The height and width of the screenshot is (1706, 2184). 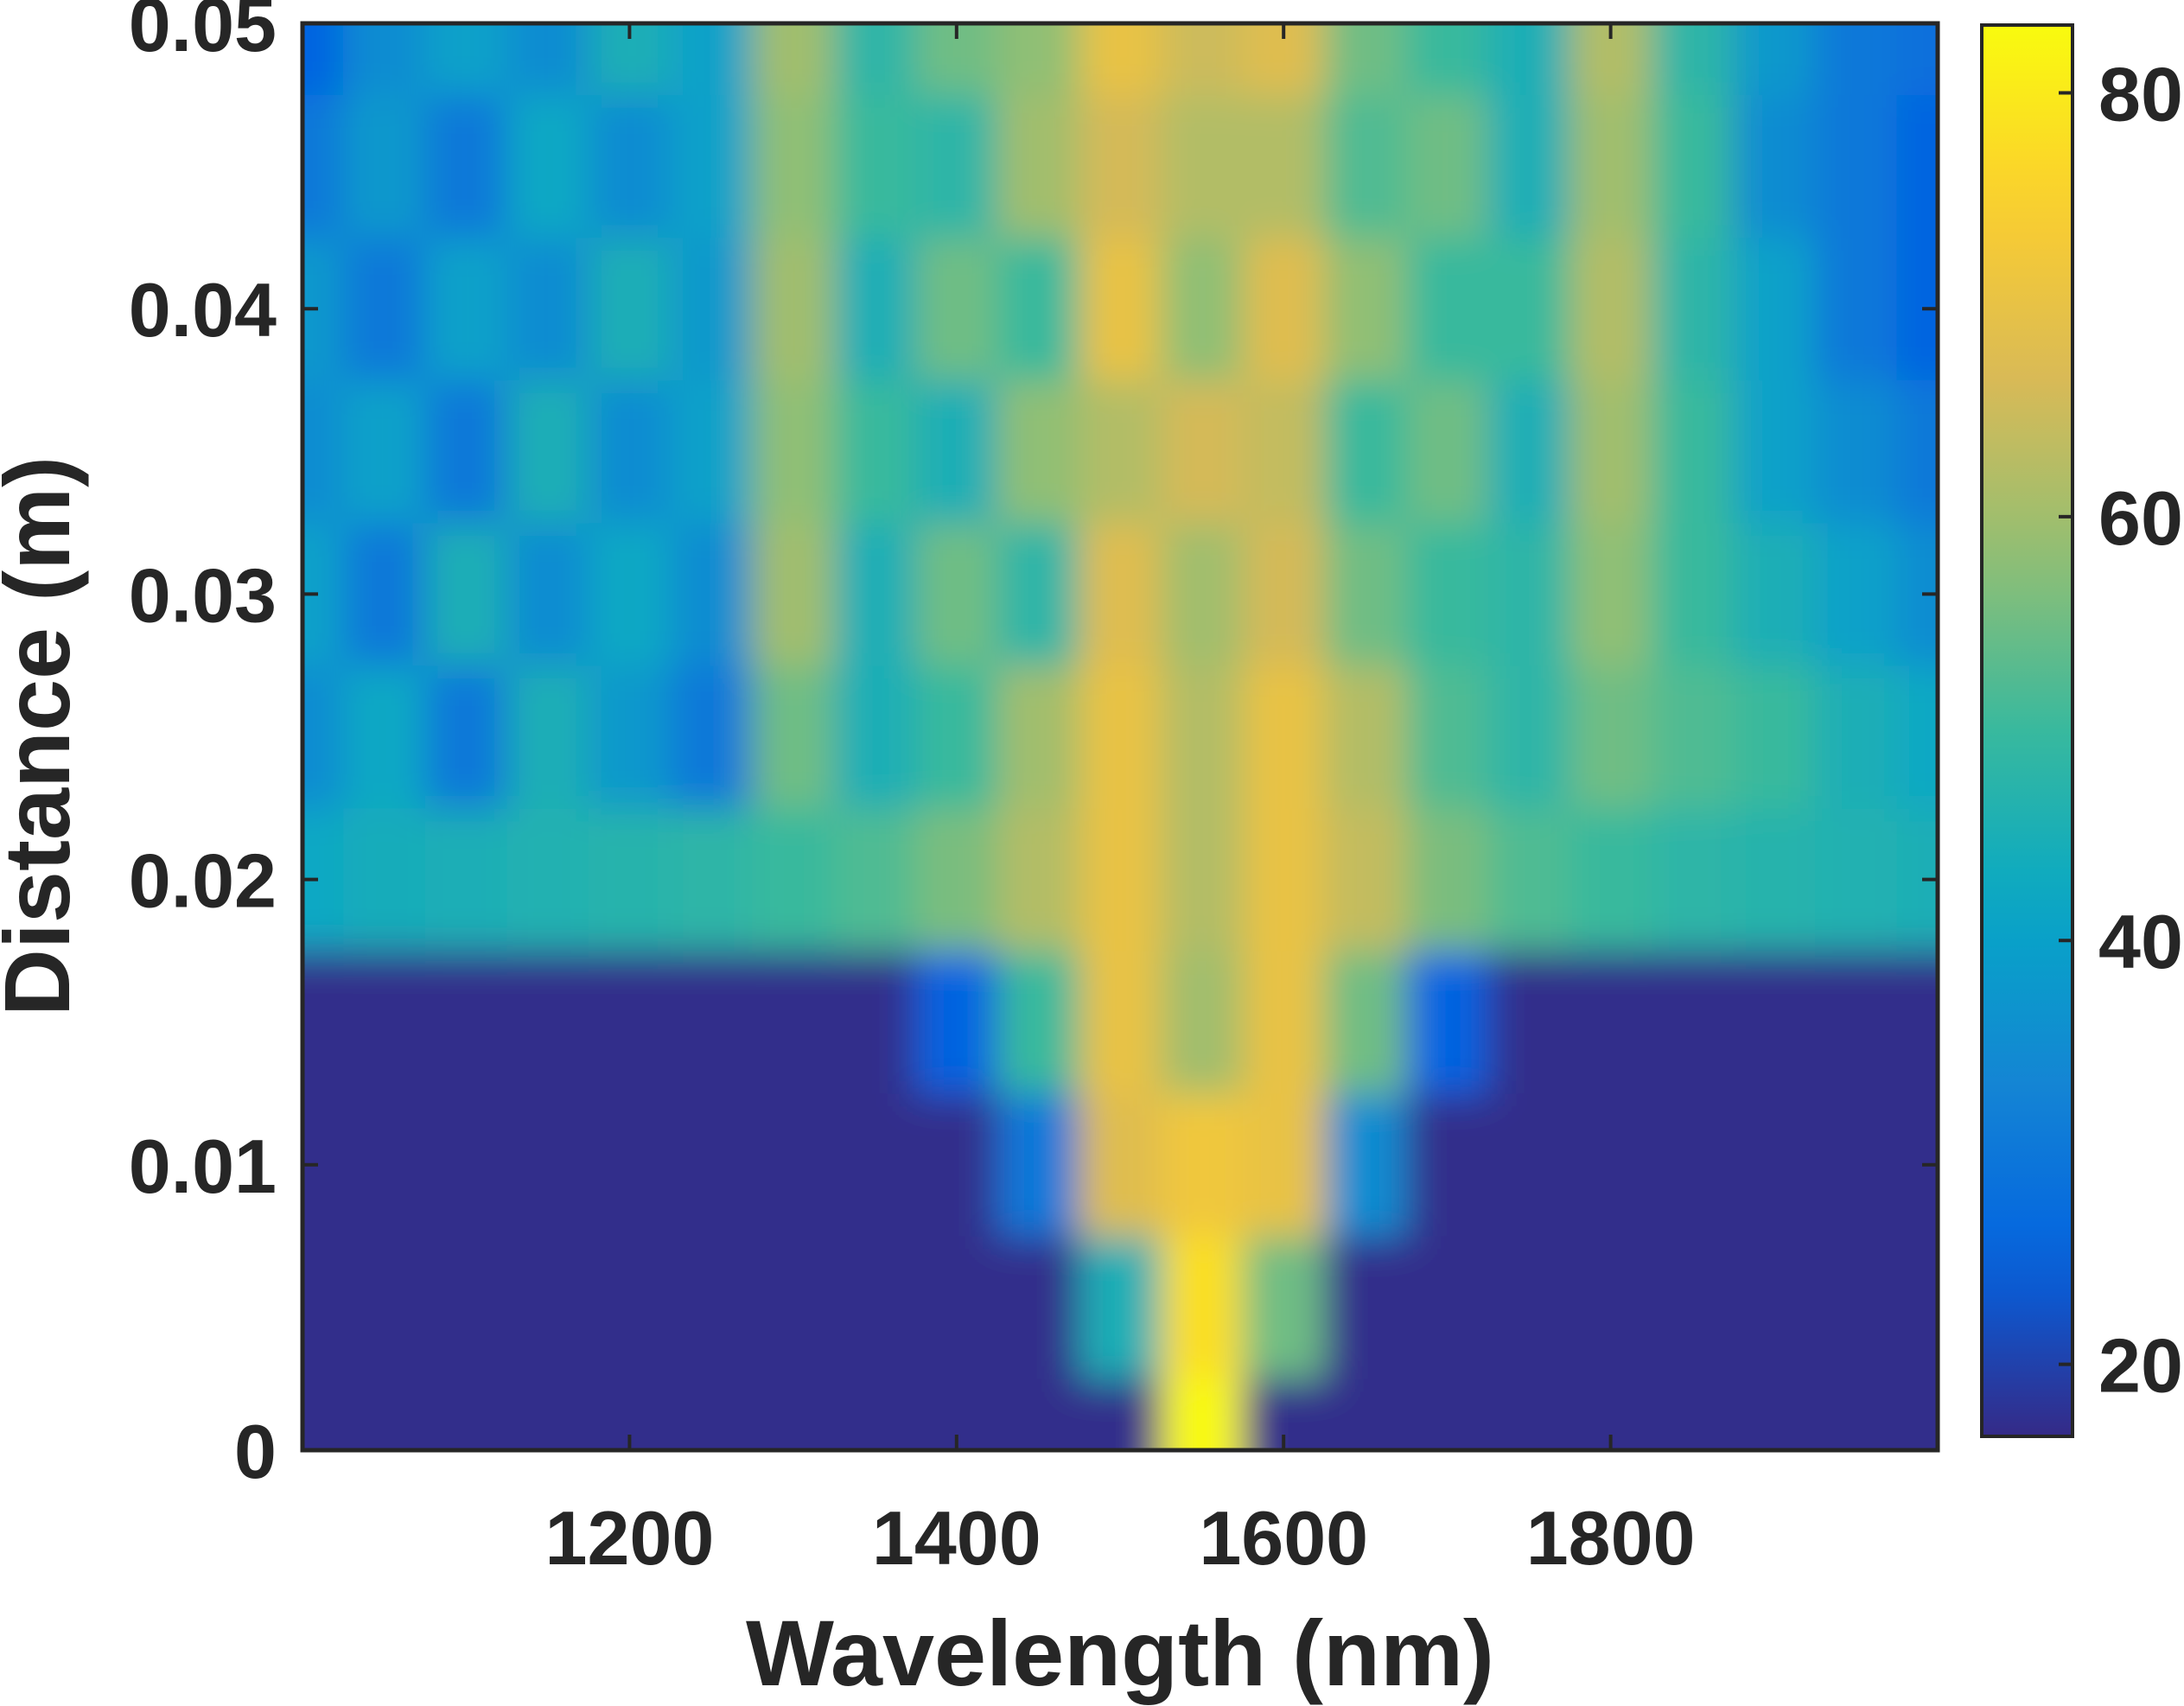 What do you see at coordinates (1120, 1653) in the screenshot?
I see `x-axis-label: Wavelength (nm)` at bounding box center [1120, 1653].